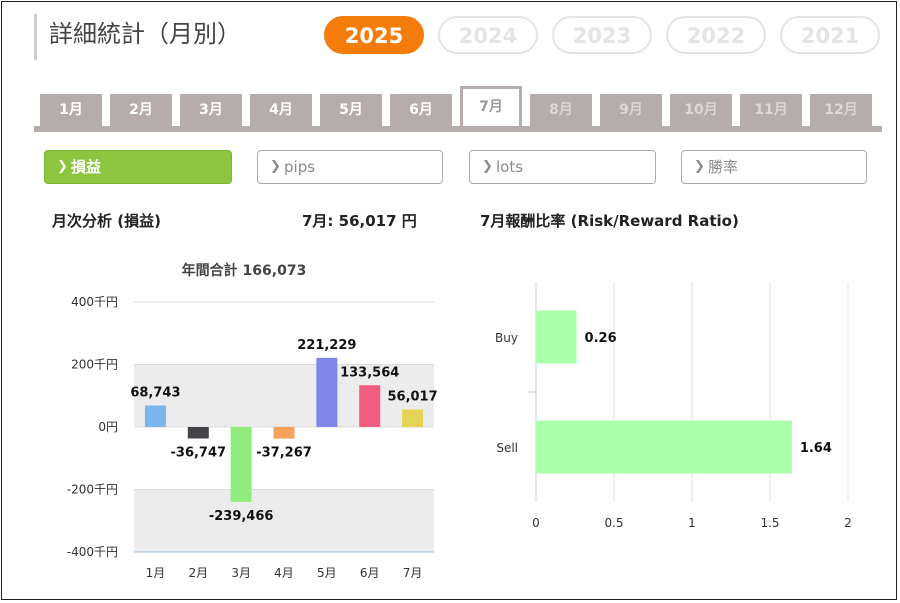 Image resolution: width=900 pixels, height=603 pixels. Describe the element at coordinates (561, 110) in the screenshot. I see `tab-month-8: 8月` at that location.